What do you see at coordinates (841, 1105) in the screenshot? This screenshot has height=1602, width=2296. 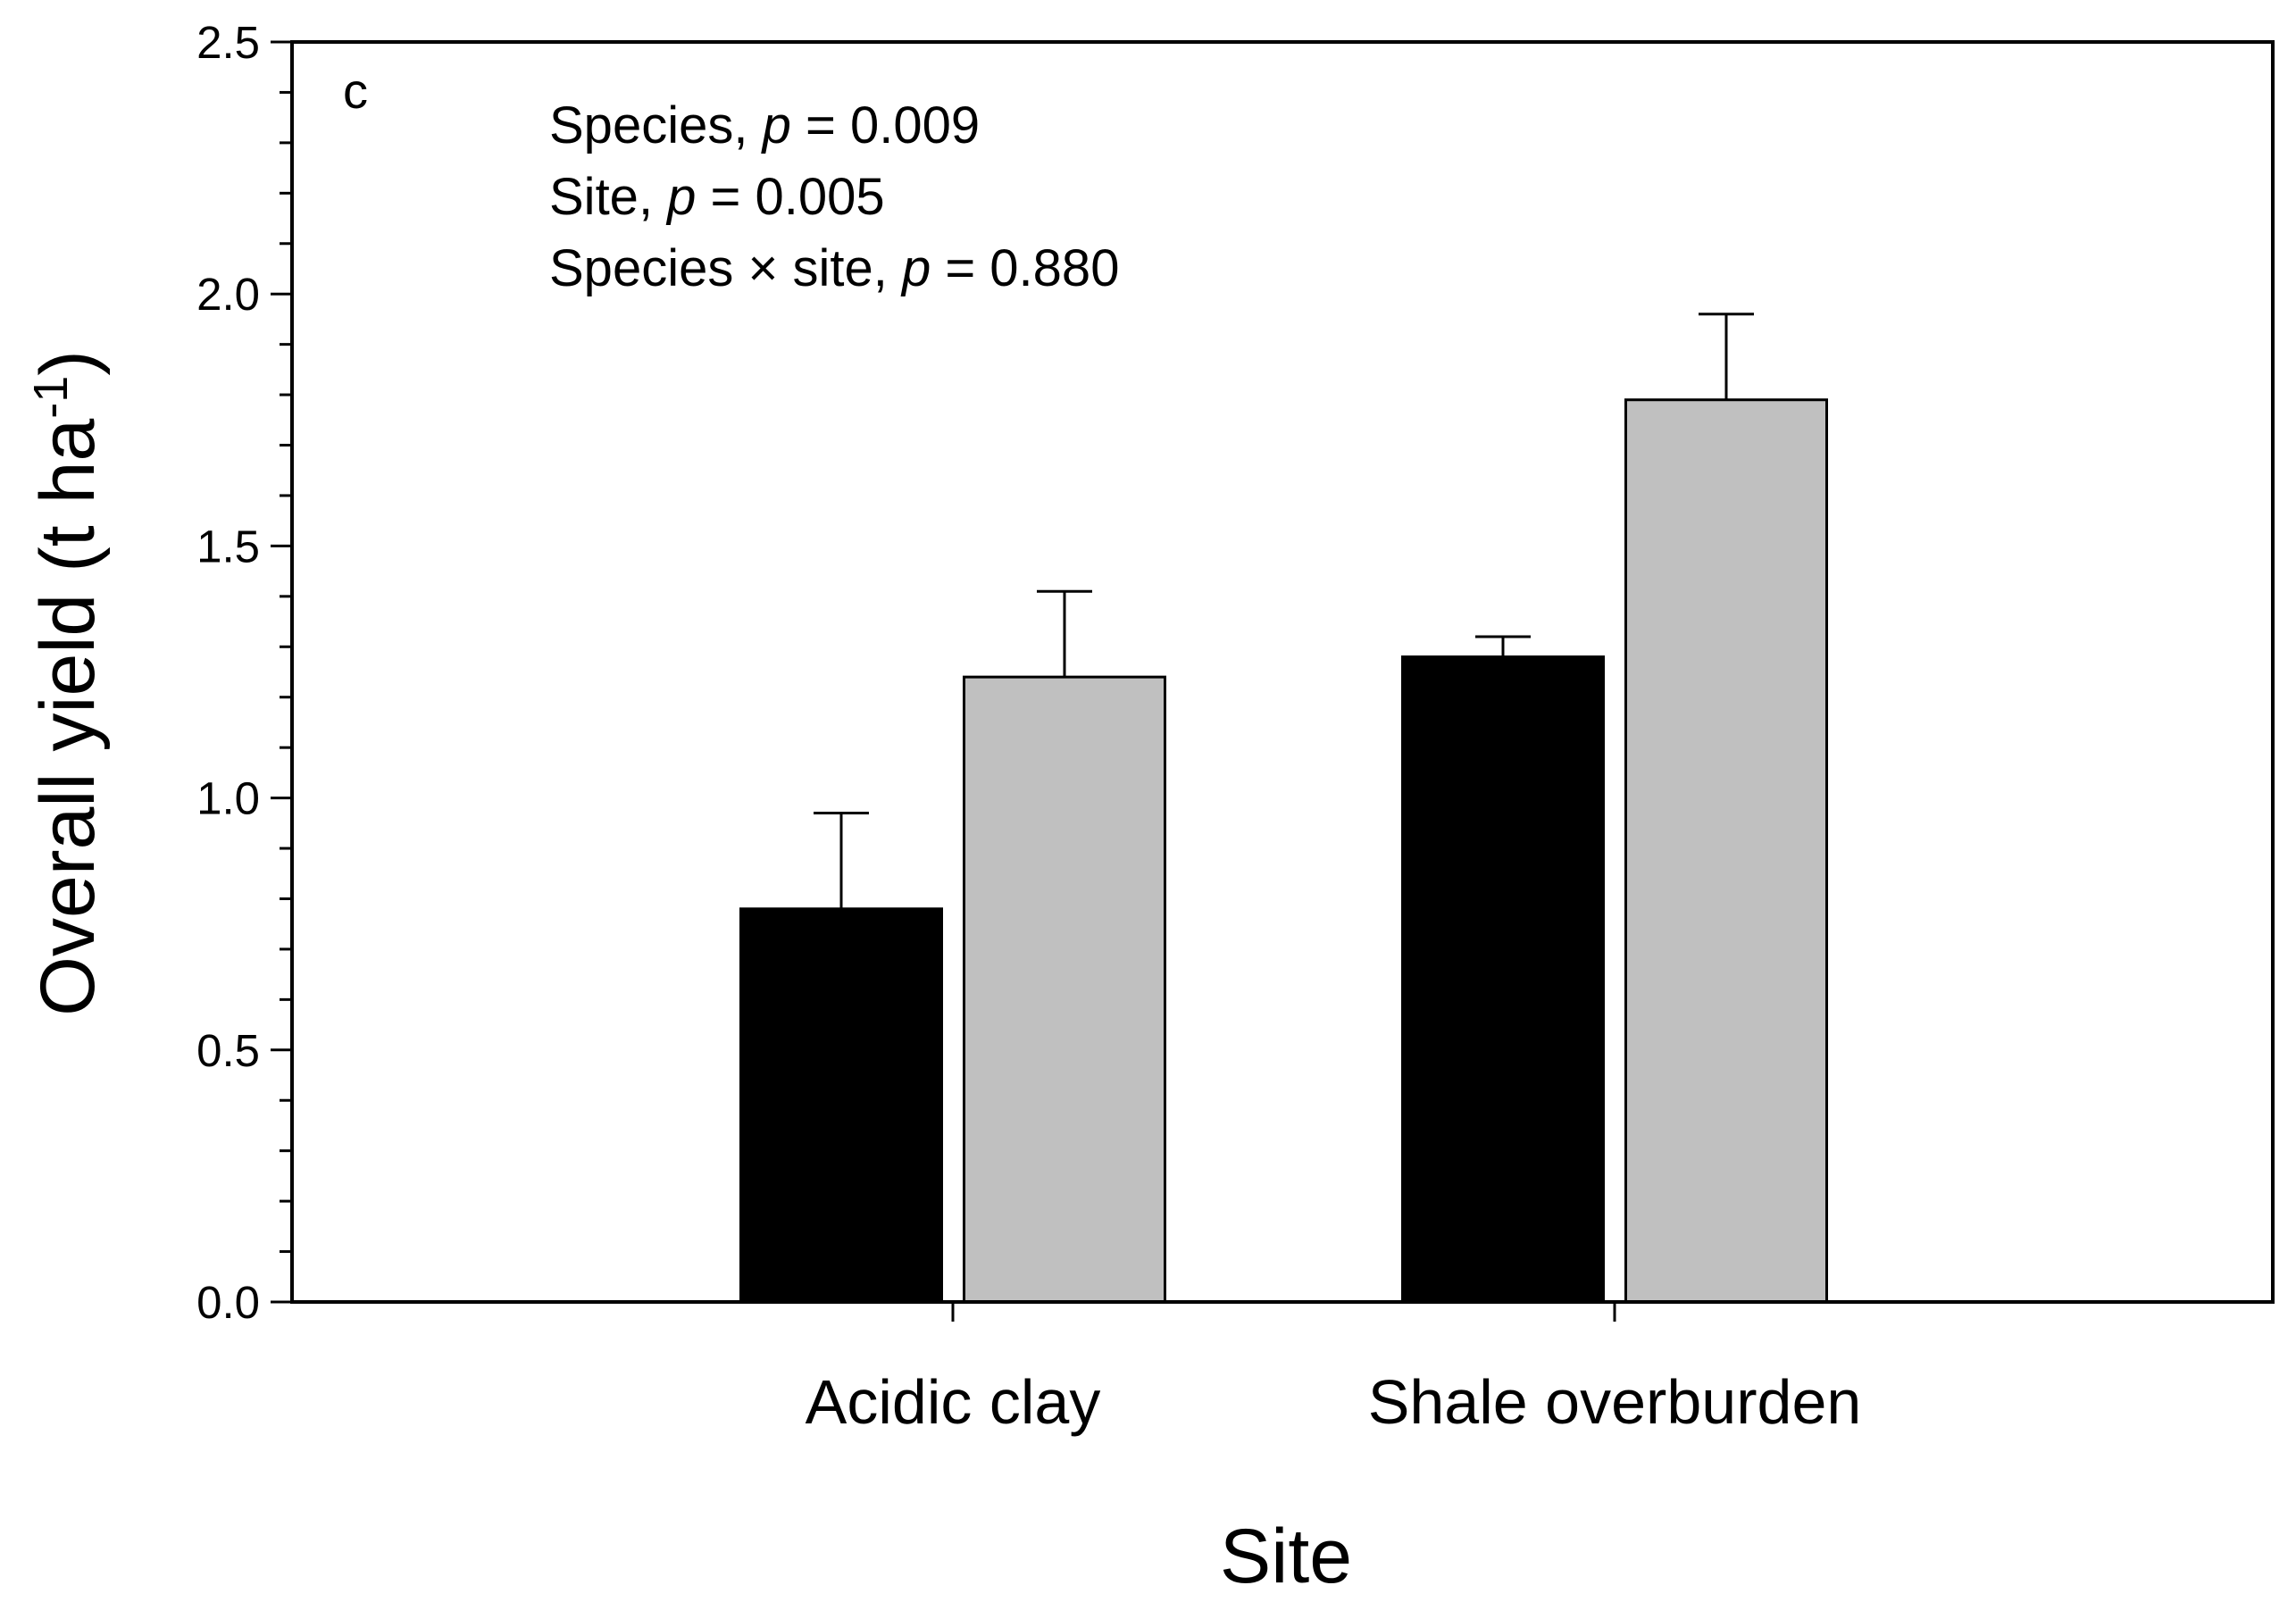 I see `bar-1-acidic-clay` at bounding box center [841, 1105].